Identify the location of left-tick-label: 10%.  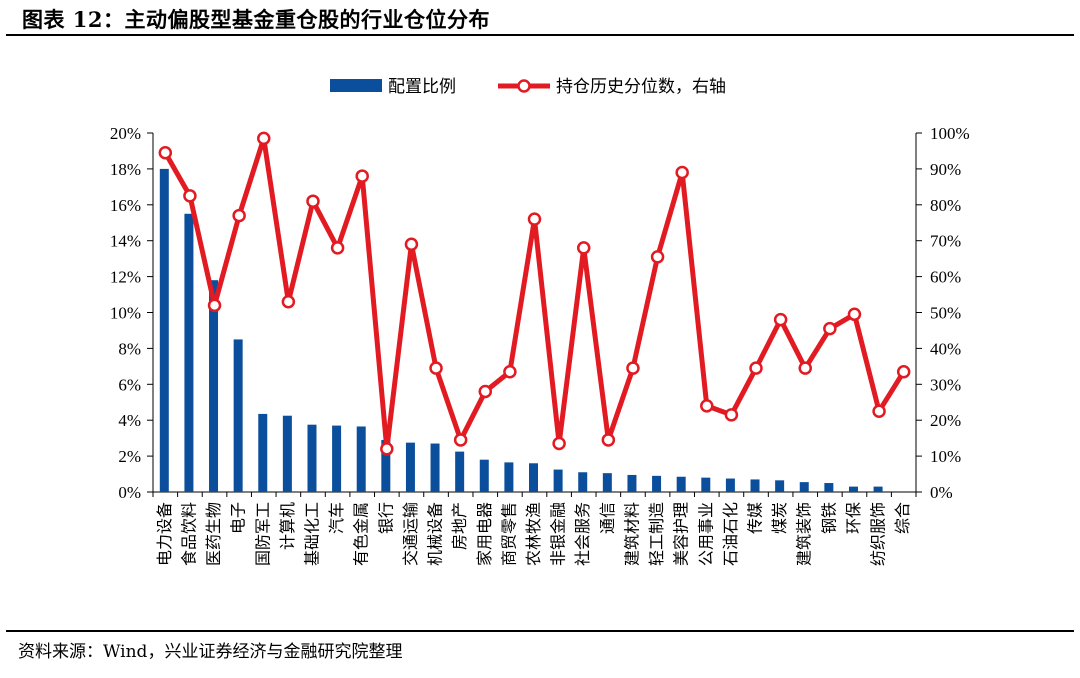
(125, 313).